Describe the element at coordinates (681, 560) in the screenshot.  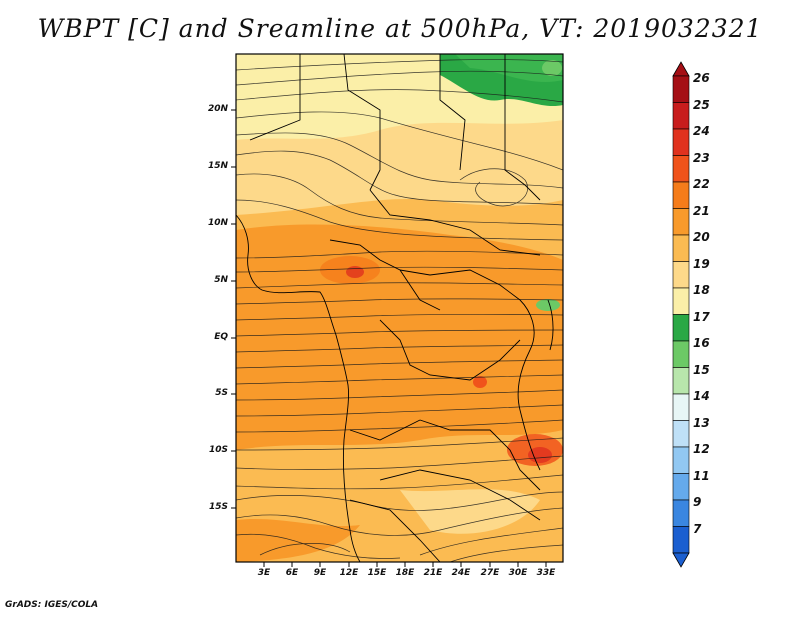
I see `colorbar-bottom-arrow` at that location.